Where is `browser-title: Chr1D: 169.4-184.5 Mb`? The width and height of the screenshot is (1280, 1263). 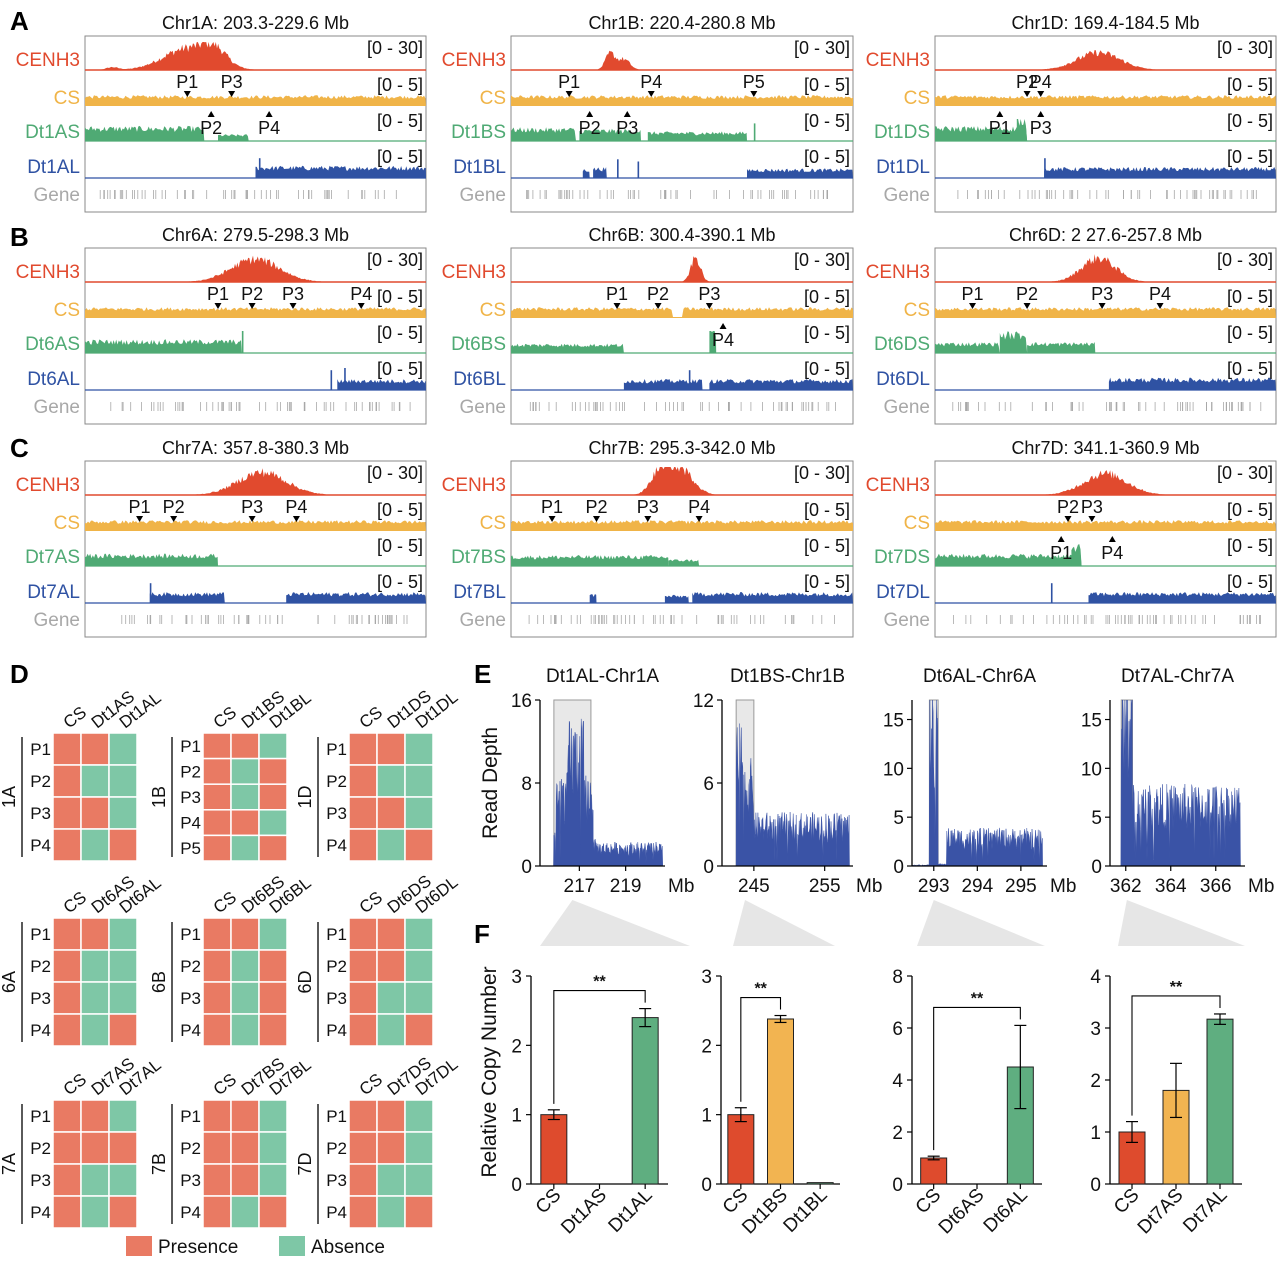 browser-title: Chr1D: 169.4-184.5 Mb is located at coordinates (1105, 23).